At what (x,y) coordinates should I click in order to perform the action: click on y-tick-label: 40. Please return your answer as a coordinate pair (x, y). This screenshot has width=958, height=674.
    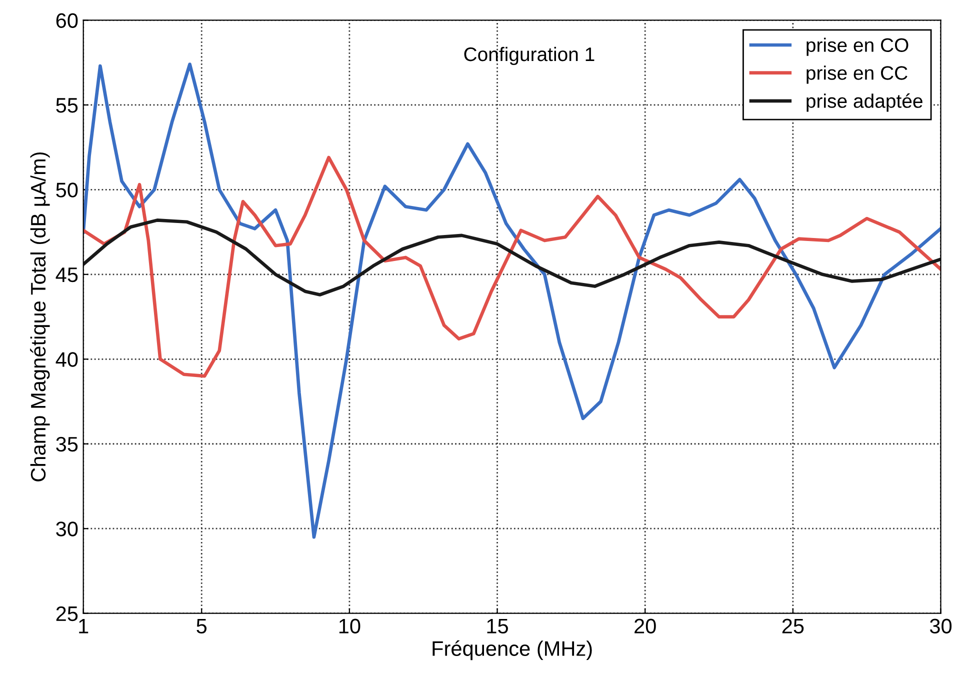
    Looking at the image, I should click on (67, 359).